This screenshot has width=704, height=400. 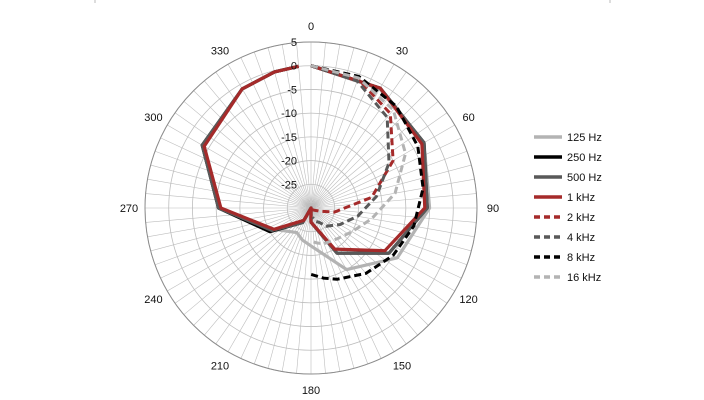 What do you see at coordinates (289, 138) in the screenshot?
I see `radial-tick-label: -15` at bounding box center [289, 138].